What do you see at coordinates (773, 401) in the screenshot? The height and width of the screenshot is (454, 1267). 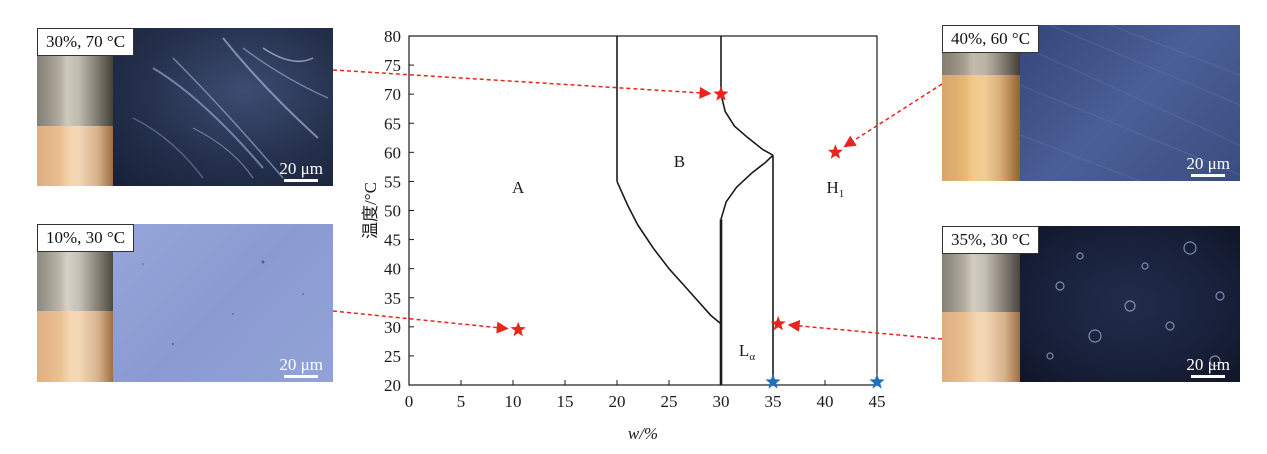 I see `x-tick-label: 35` at bounding box center [773, 401].